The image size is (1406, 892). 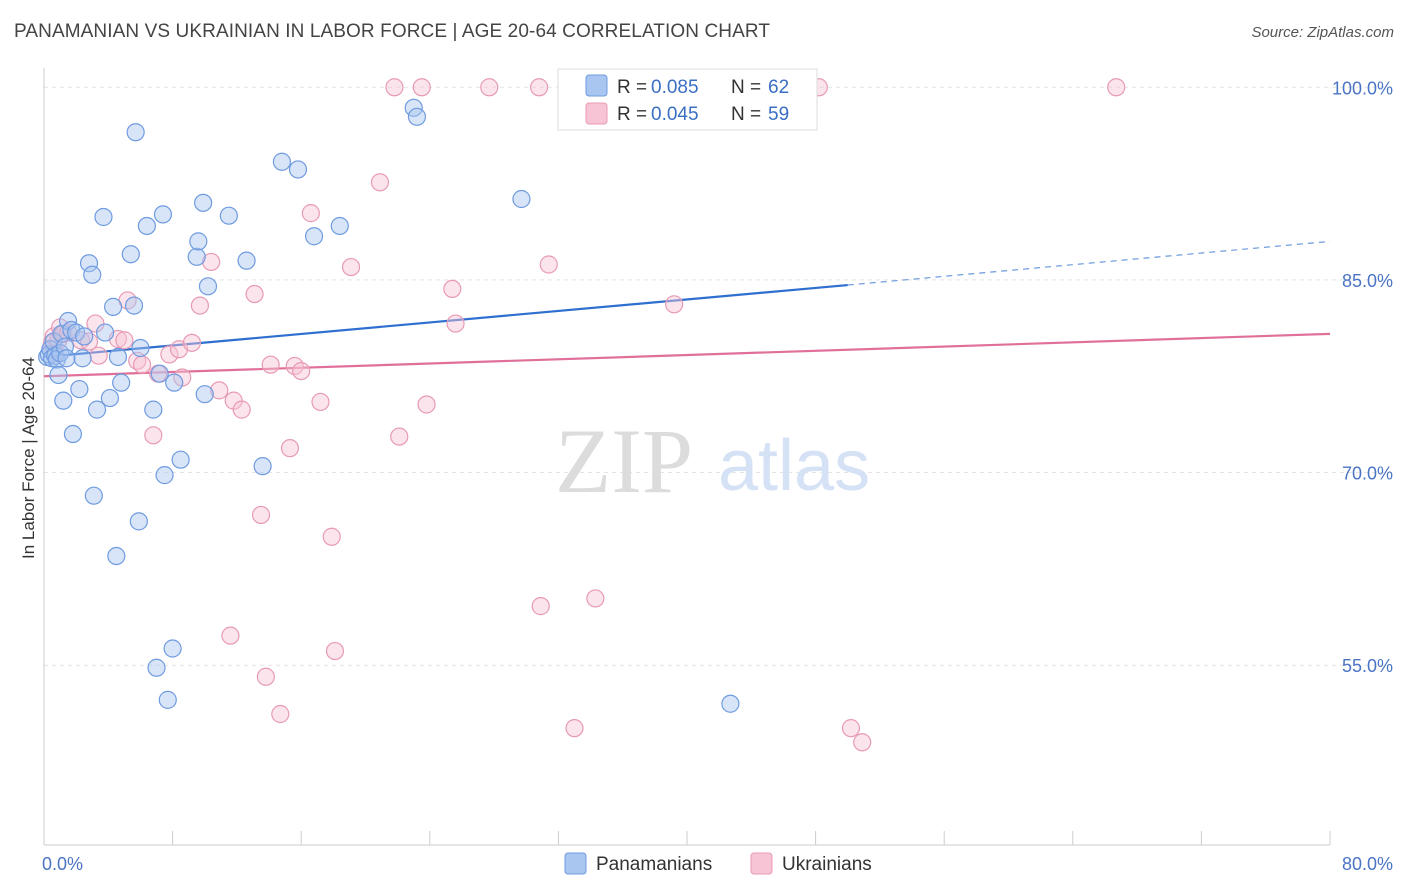 I want to click on panamanians-trend-extension, so click(x=1089, y=263).